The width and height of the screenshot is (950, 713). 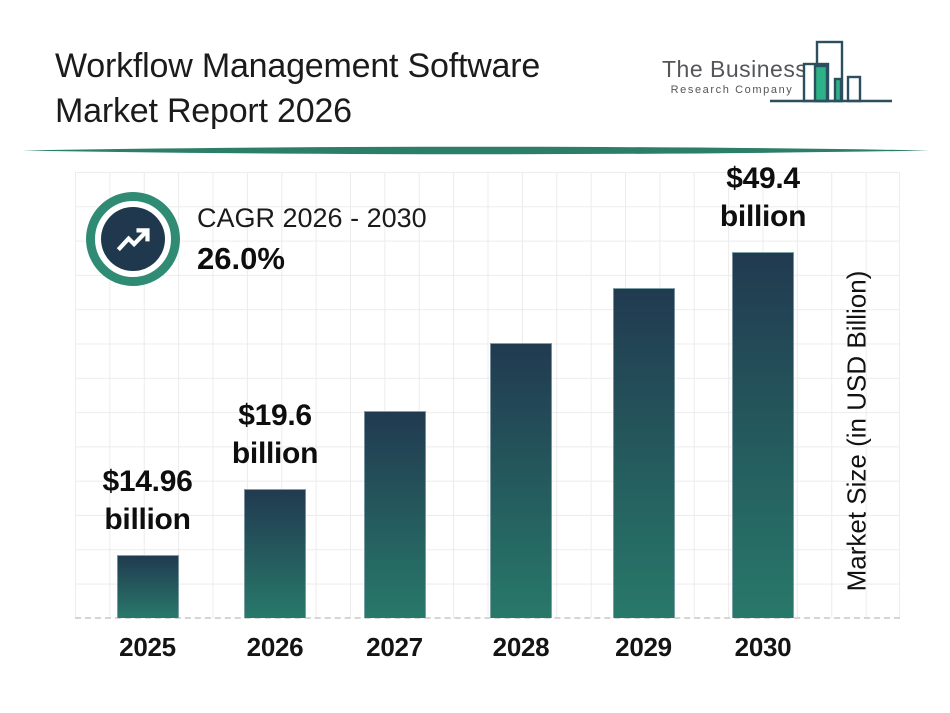 What do you see at coordinates (275, 553) in the screenshot?
I see `bar-2026` at bounding box center [275, 553].